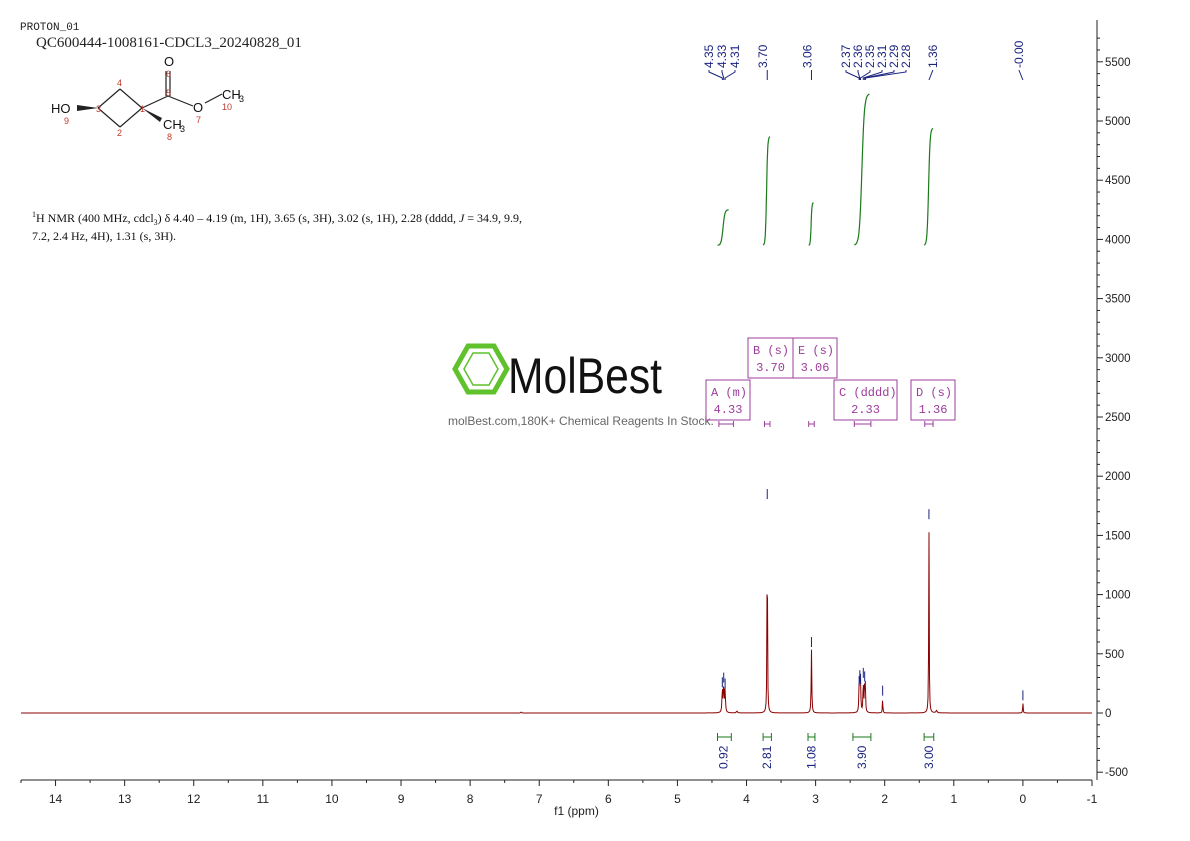  I want to click on peak-label: 4.31, so click(735, 56).